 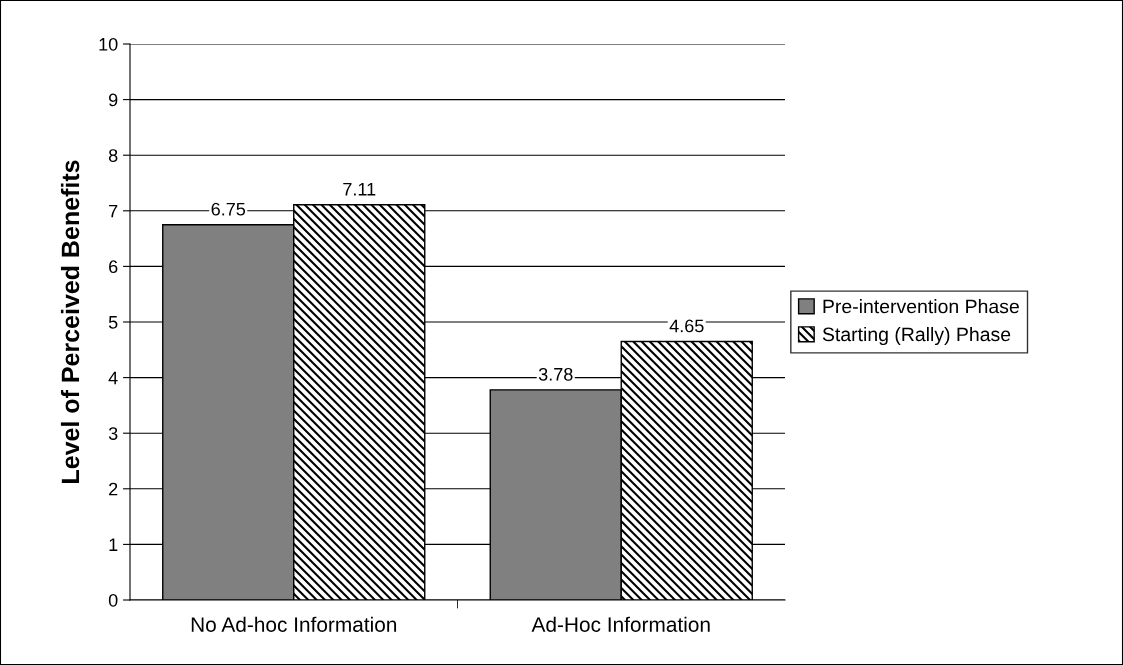 What do you see at coordinates (555, 374) in the screenshot?
I see `data-label: 3.78` at bounding box center [555, 374].